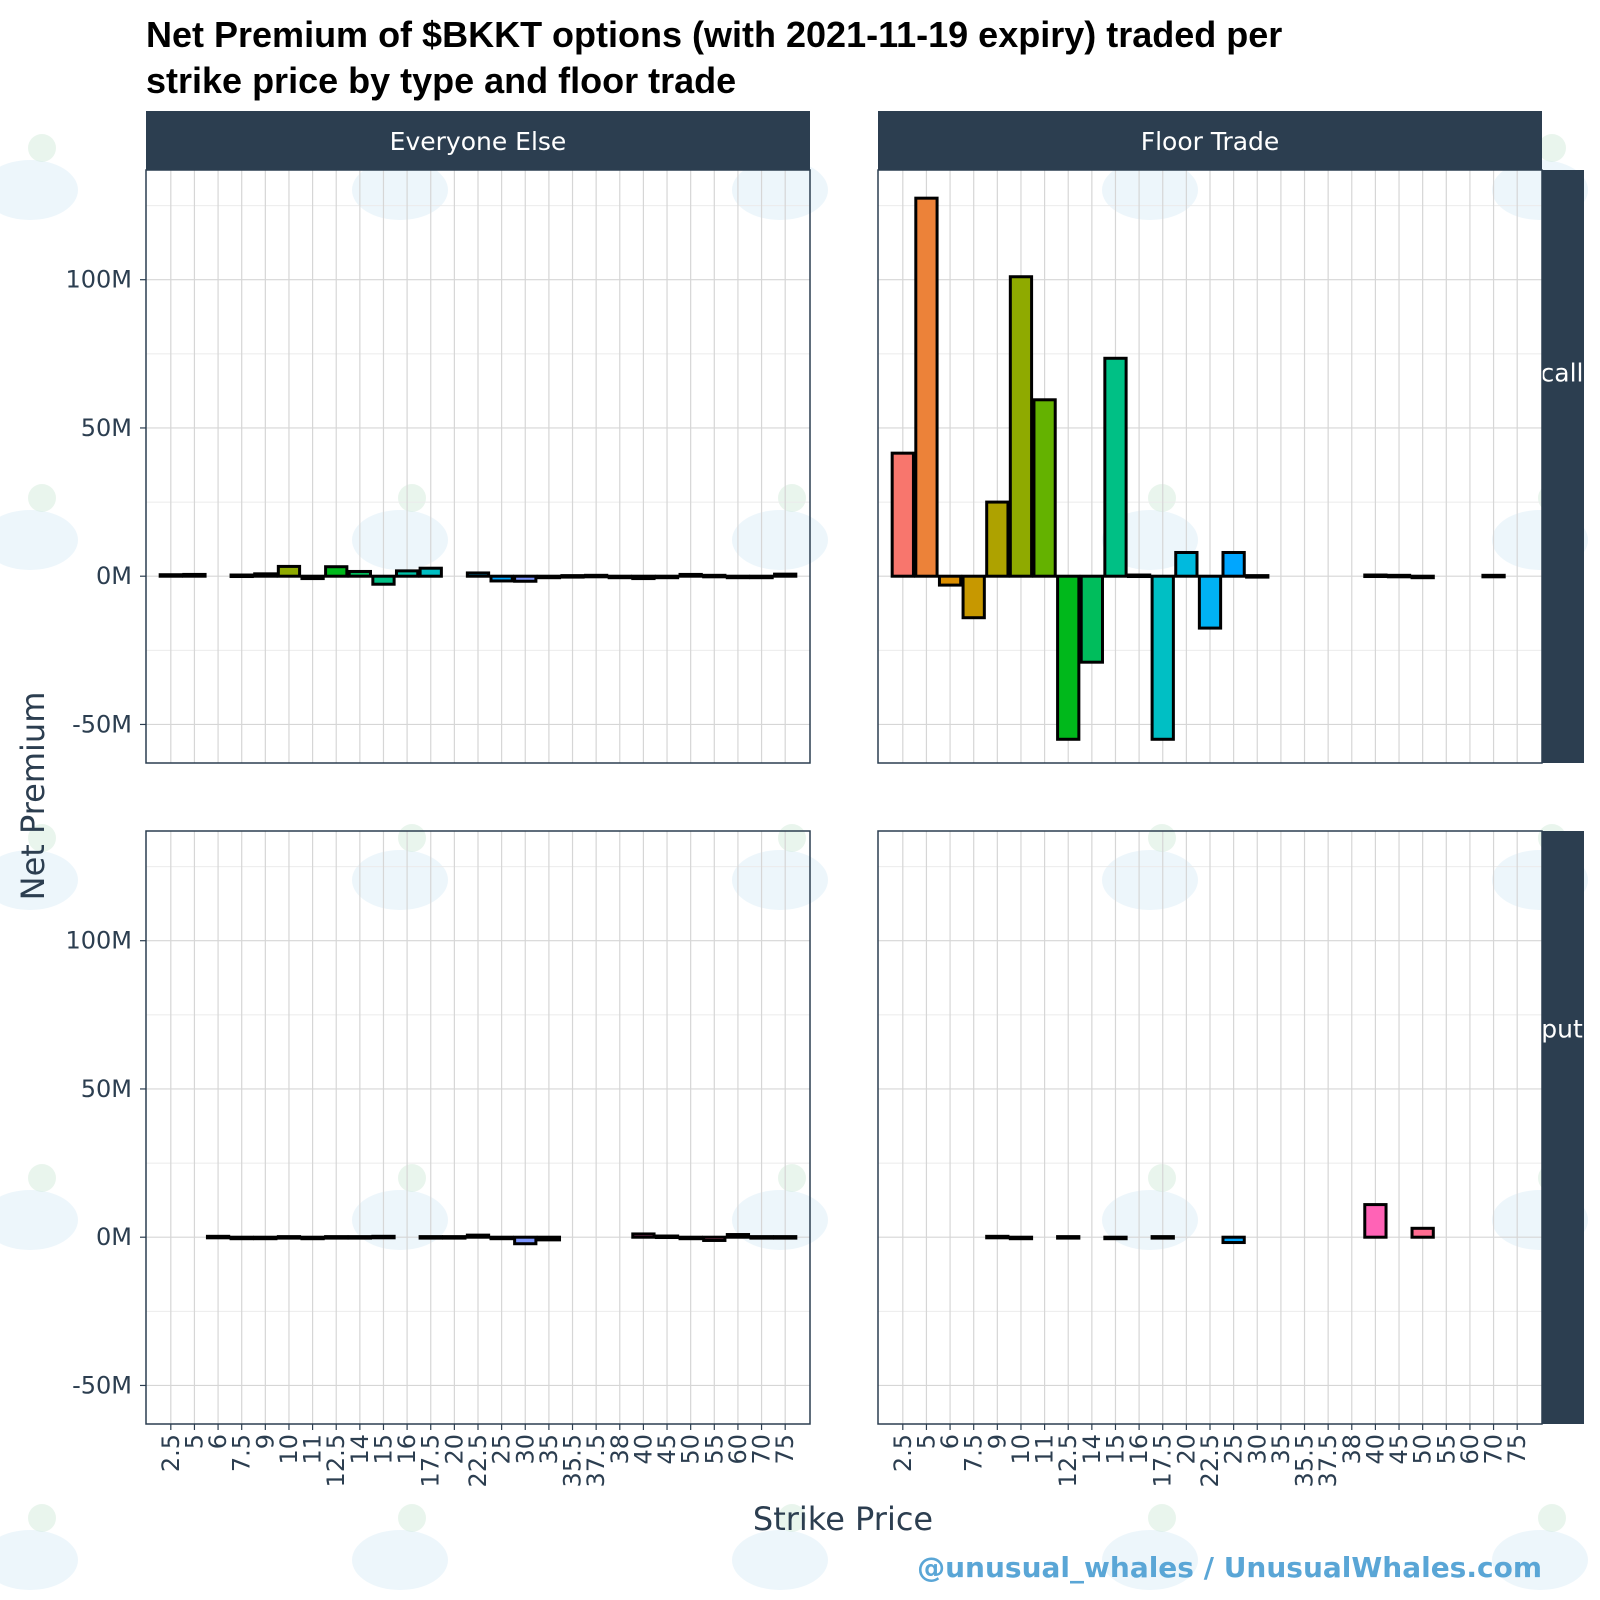 The image size is (1600, 1600). Describe the element at coordinates (714, 1449) in the screenshot. I see `x-tick-label: 55` at that location.